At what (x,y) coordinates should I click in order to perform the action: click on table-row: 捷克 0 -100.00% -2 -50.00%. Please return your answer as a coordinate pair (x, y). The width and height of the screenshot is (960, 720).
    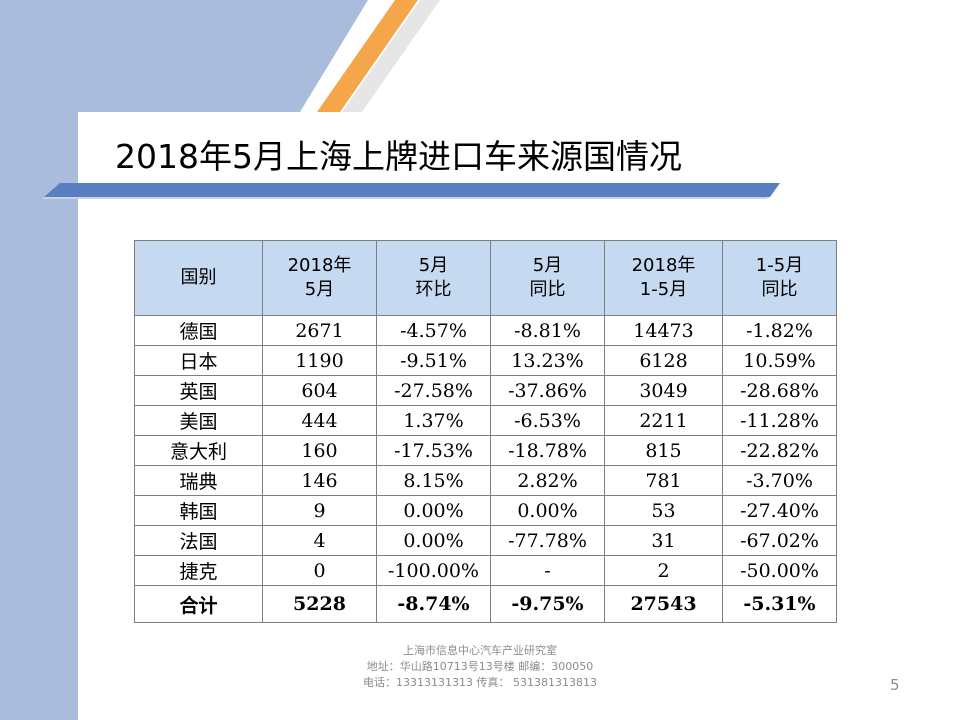
    Looking at the image, I should click on (485, 570).